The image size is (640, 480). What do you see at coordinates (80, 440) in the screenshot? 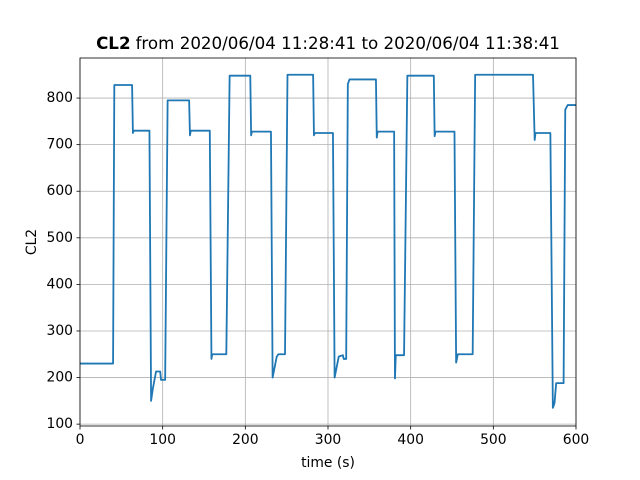
I see `x-tick-label: 0` at bounding box center [80, 440].